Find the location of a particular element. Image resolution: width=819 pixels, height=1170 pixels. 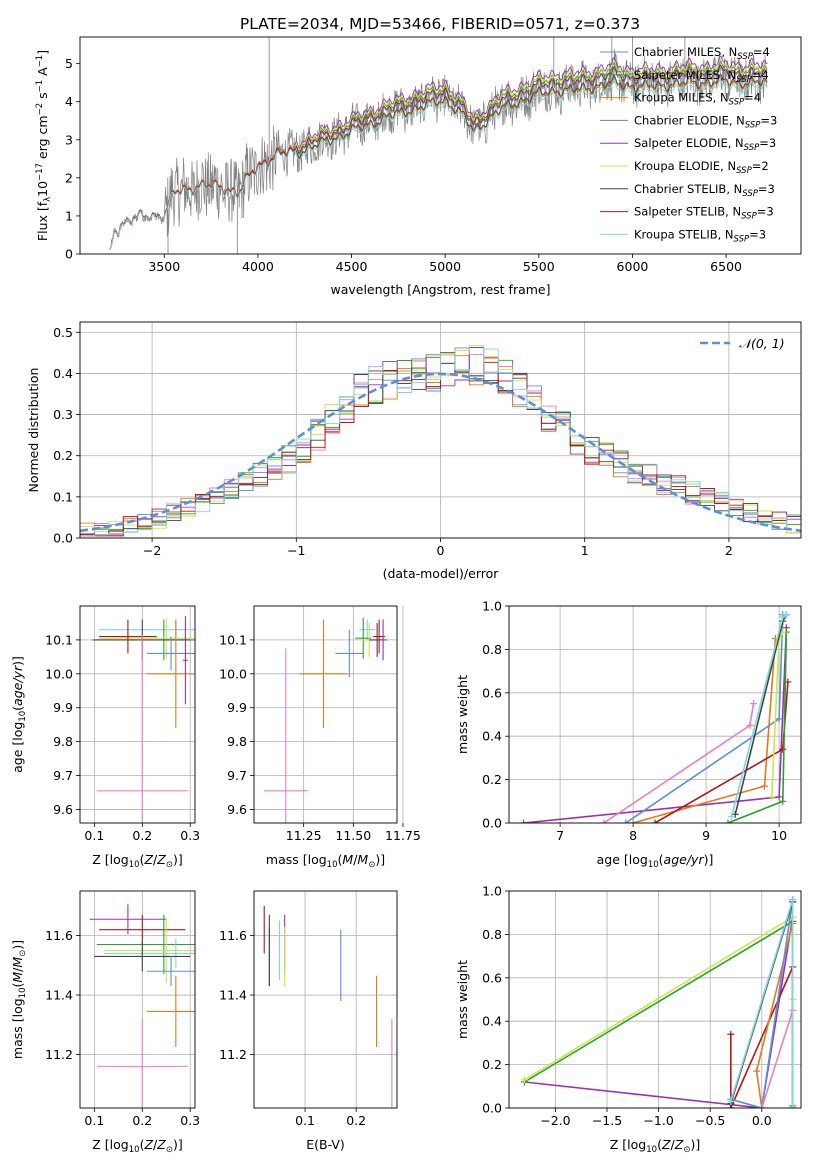

x-tick-label: −1.5 is located at coordinates (607, 1120).